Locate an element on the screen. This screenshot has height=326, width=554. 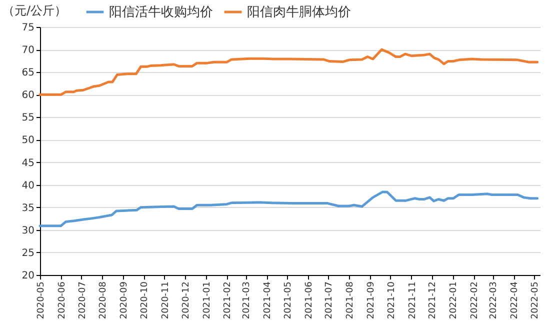
x-tick-label: 2021-06 is located at coordinates (309, 300).